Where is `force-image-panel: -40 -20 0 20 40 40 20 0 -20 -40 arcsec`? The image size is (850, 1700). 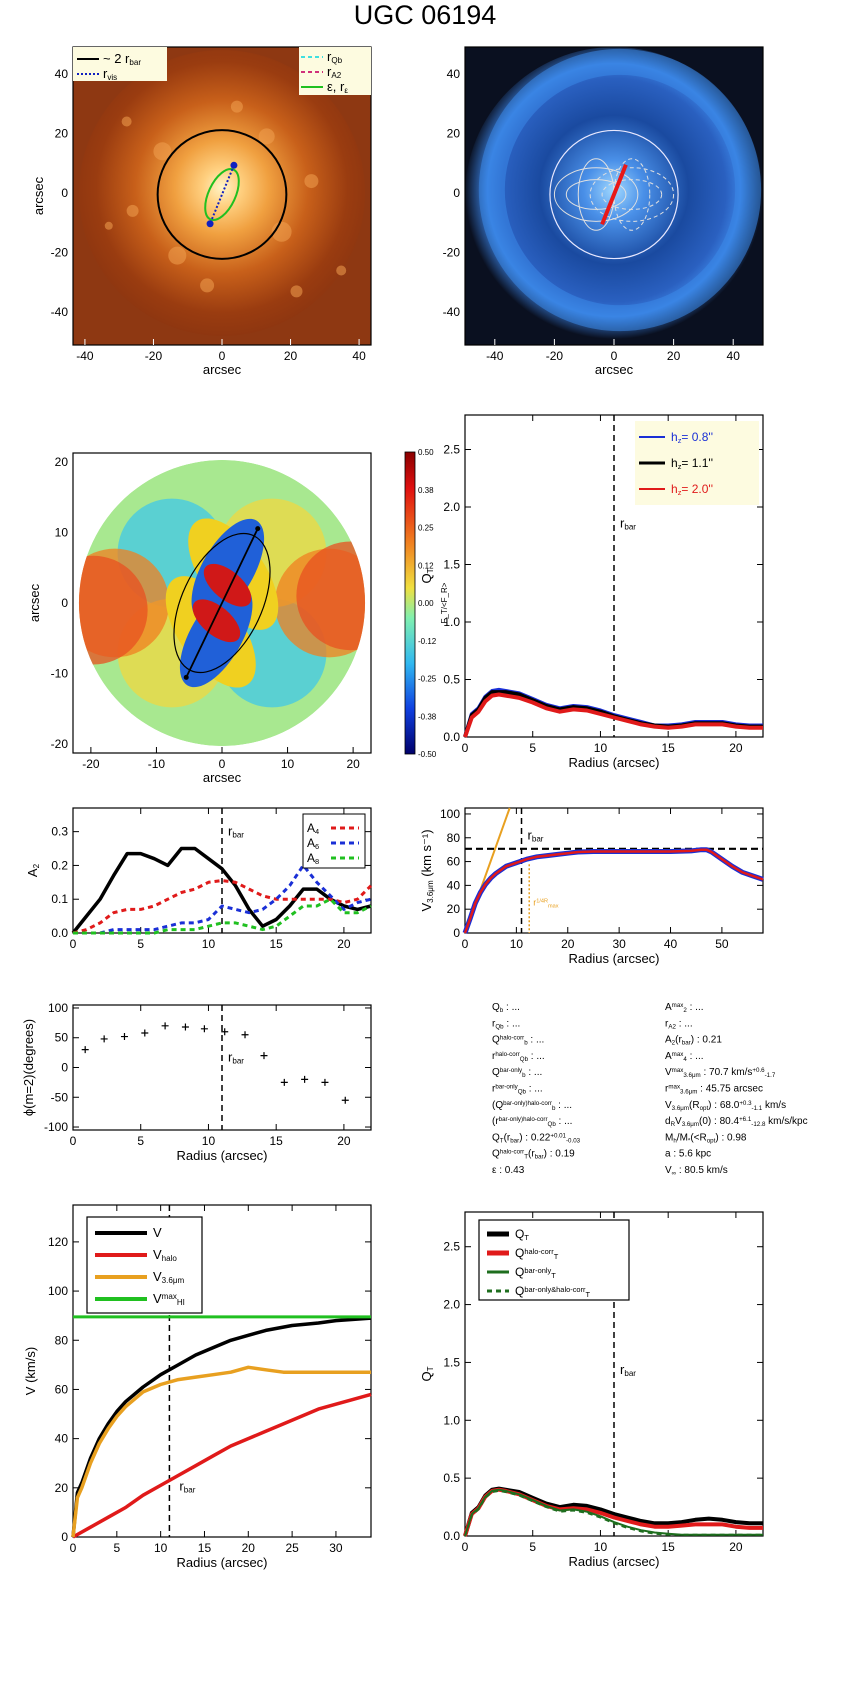 force-image-panel: -40 -20 0 20 40 40 20 0 -20 -40 arcsec is located at coordinates (603, 211).